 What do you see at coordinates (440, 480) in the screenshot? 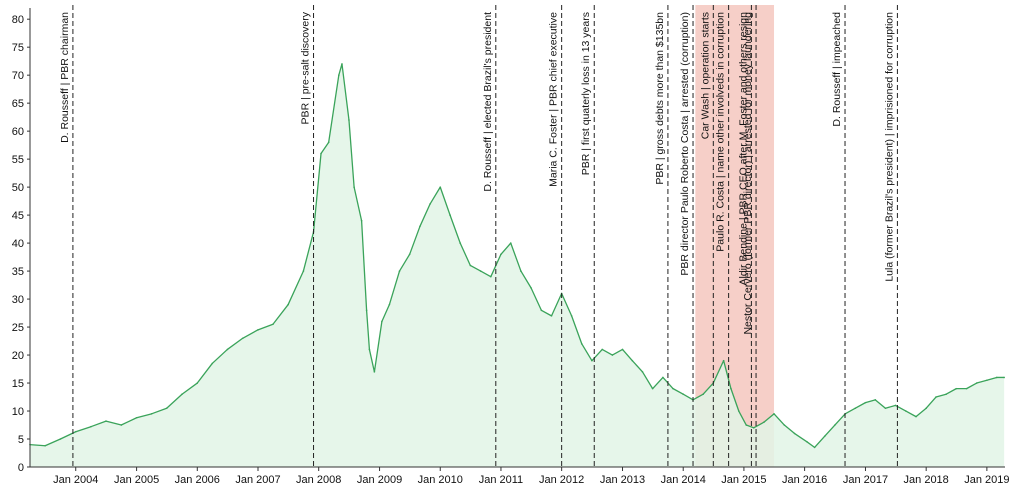
I see `x-tick-label: Jan 2010` at bounding box center [440, 480].